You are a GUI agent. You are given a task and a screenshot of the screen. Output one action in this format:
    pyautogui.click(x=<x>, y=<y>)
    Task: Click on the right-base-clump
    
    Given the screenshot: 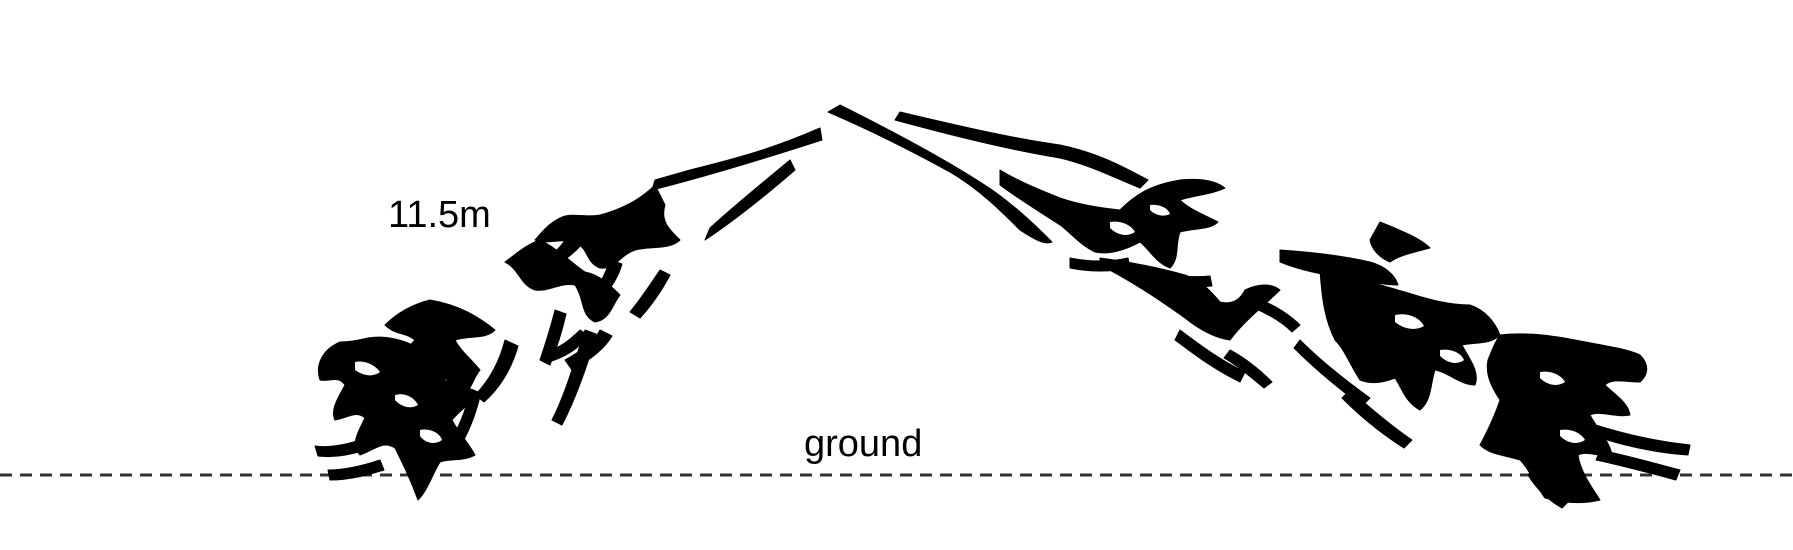 What is the action you would take?
    pyautogui.click(x=1563, y=418)
    